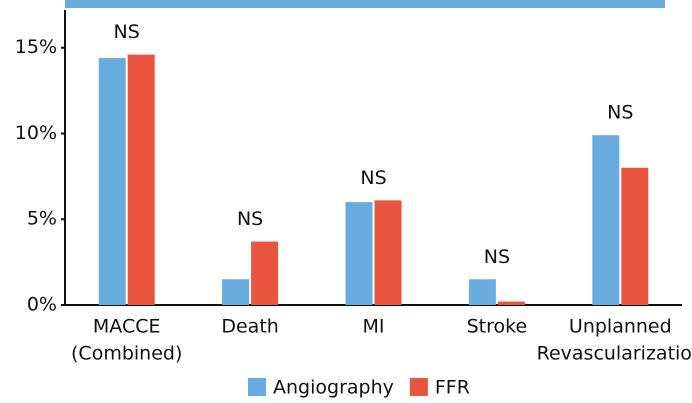 This screenshot has width=692, height=403. I want to click on x-tick-label: Unplanned, so click(620, 327).